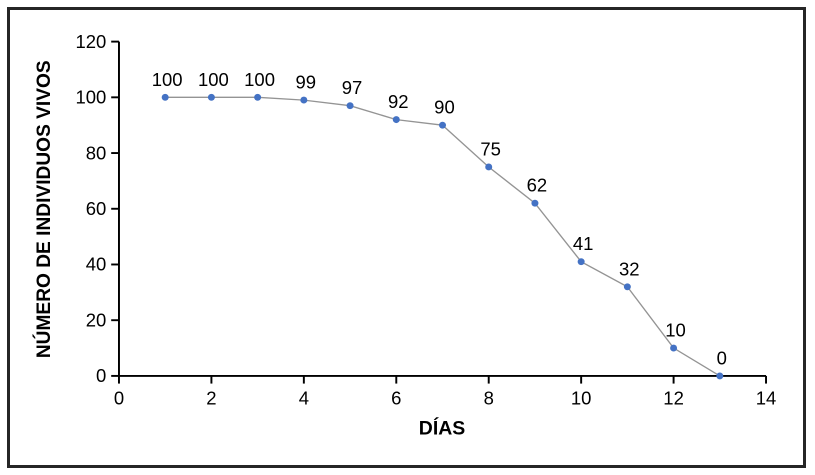  What do you see at coordinates (96, 320) in the screenshot?
I see `y-tick-label: 20` at bounding box center [96, 320].